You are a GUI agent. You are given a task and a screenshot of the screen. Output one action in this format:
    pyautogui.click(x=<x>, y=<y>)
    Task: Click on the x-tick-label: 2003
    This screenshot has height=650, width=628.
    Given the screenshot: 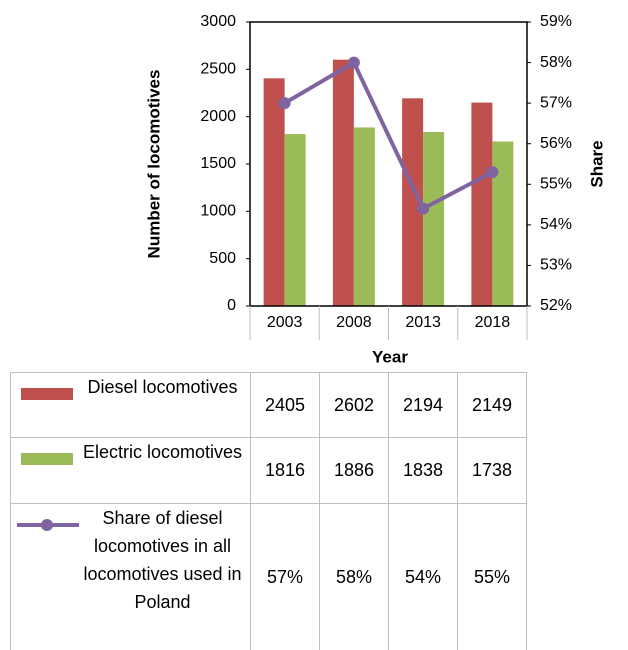 What is the action you would take?
    pyautogui.click(x=285, y=322)
    